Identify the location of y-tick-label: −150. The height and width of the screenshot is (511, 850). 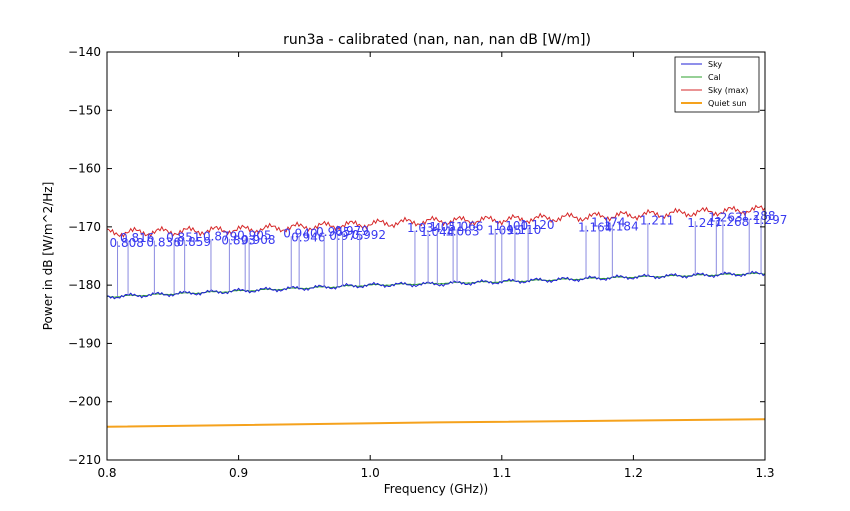
(84, 110).